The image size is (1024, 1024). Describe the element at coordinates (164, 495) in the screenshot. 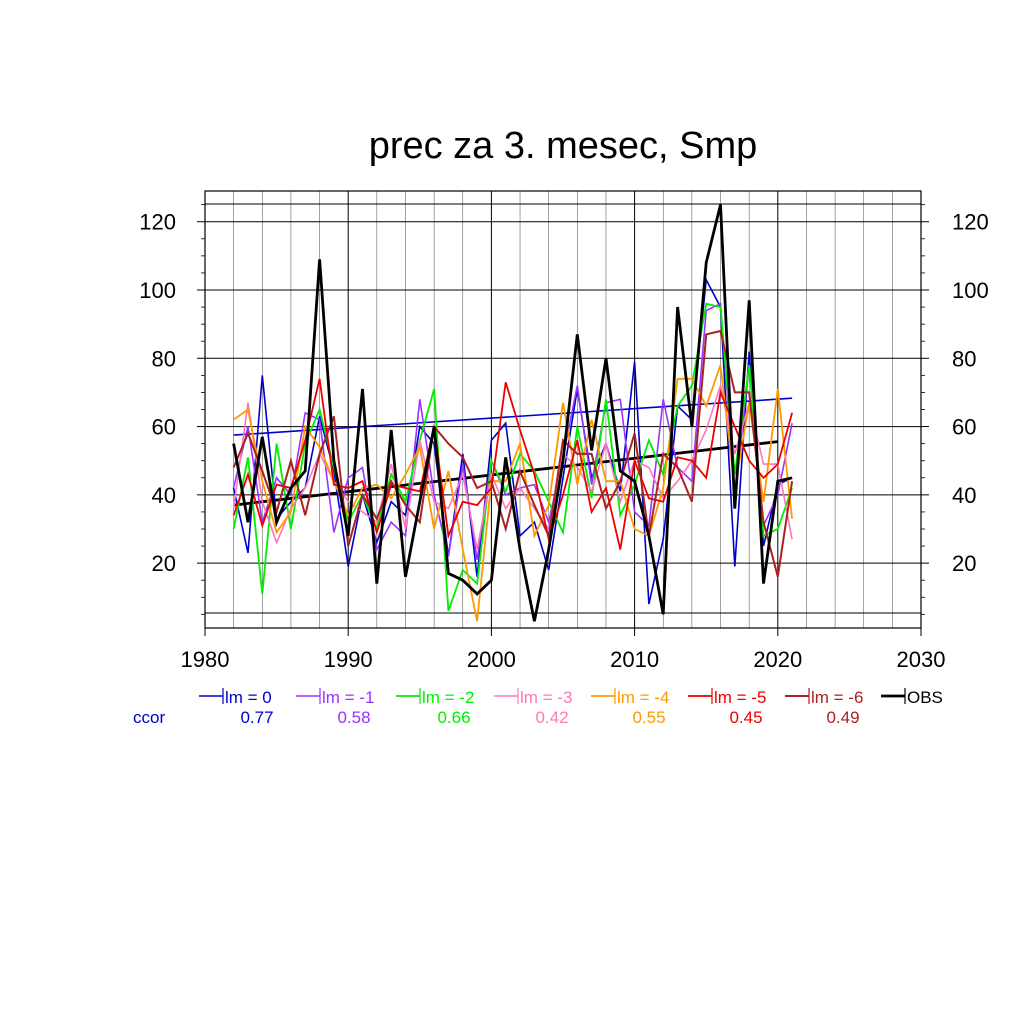

I see `y-tick-label-left: 40` at that location.